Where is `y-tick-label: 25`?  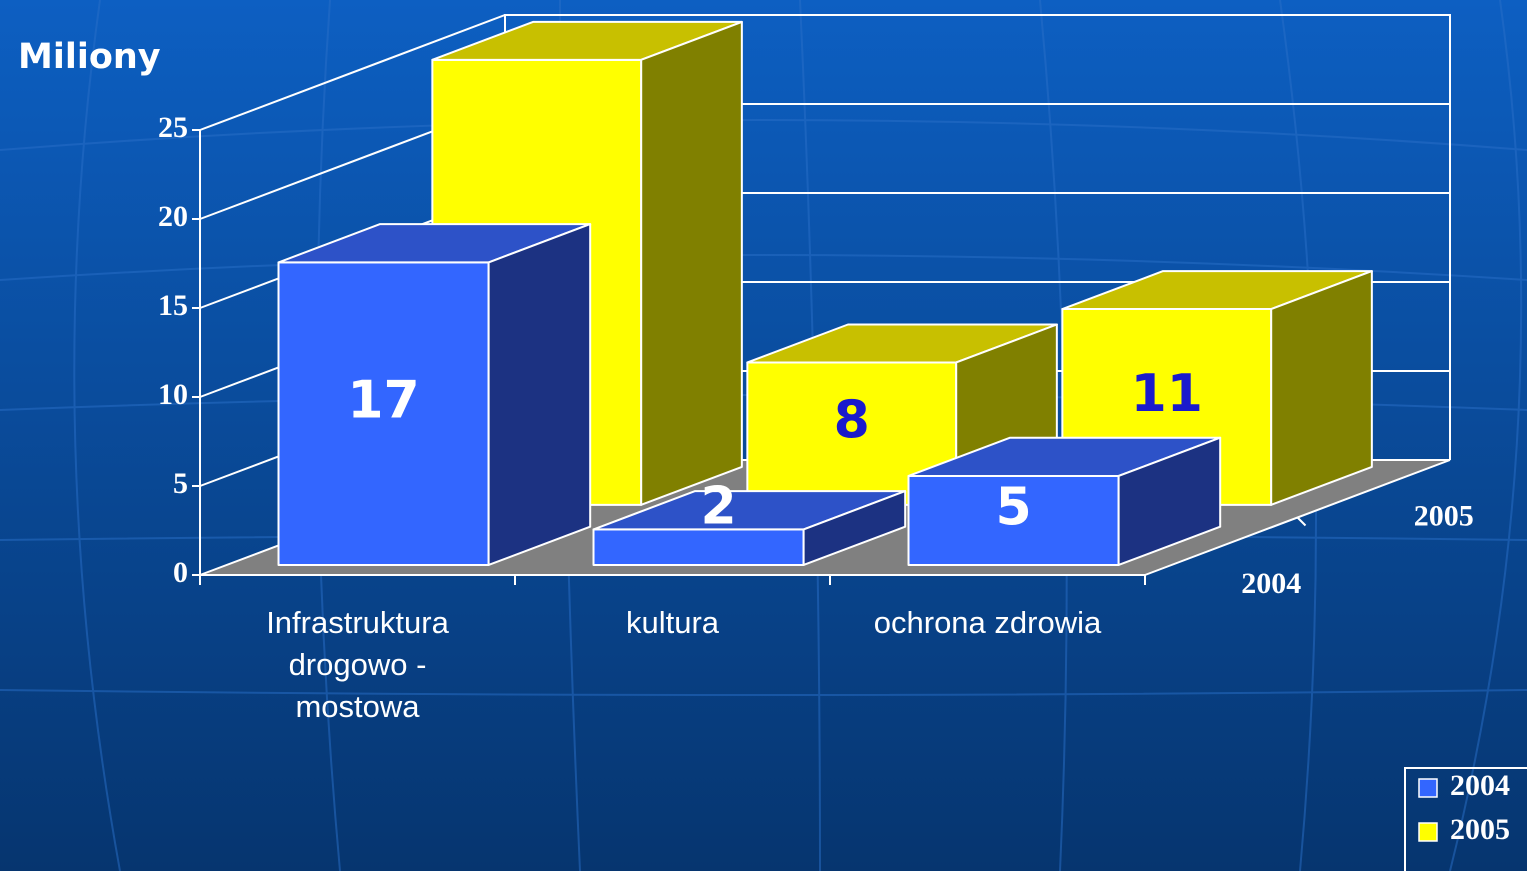 y-tick-label: 25 is located at coordinates (173, 127).